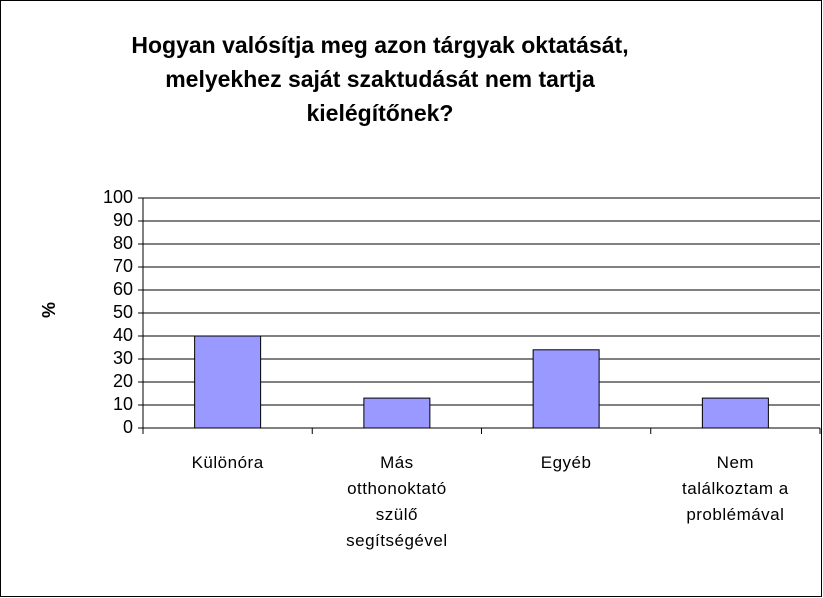 The image size is (823, 598). Describe the element at coordinates (123, 289) in the screenshot. I see `y-tick-label: 60` at that location.